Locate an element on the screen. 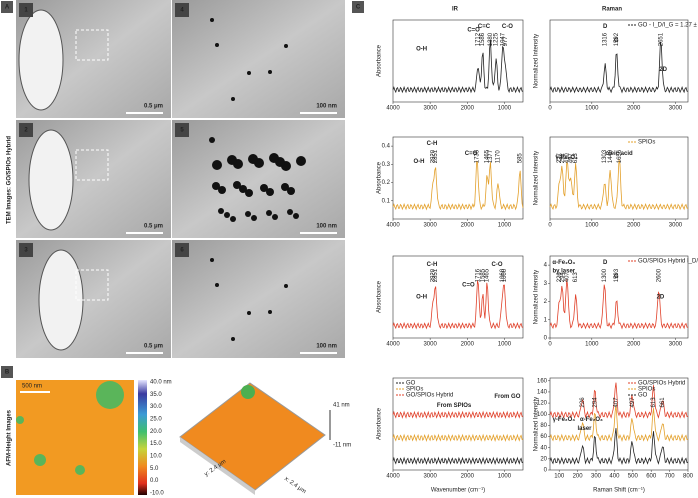 This screenshot has width=698, height=498. x-axis-title: Wavenumber (cm⁻¹) is located at coordinates (458, 491).